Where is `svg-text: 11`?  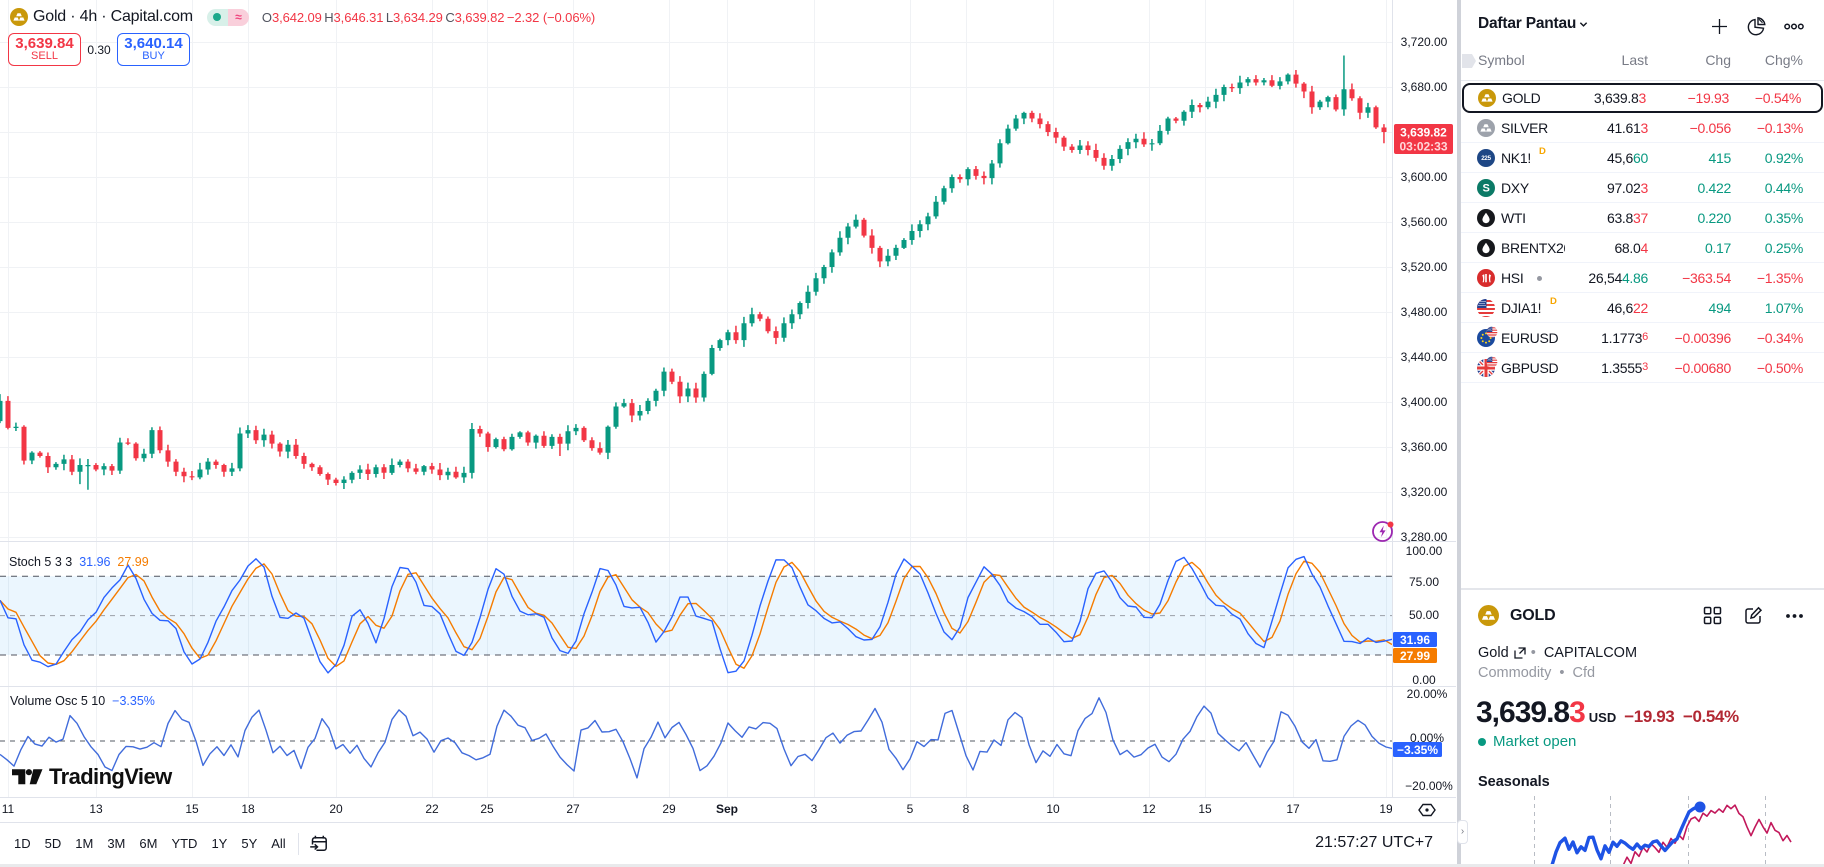 svg-text: 11 is located at coordinates (8, 809).